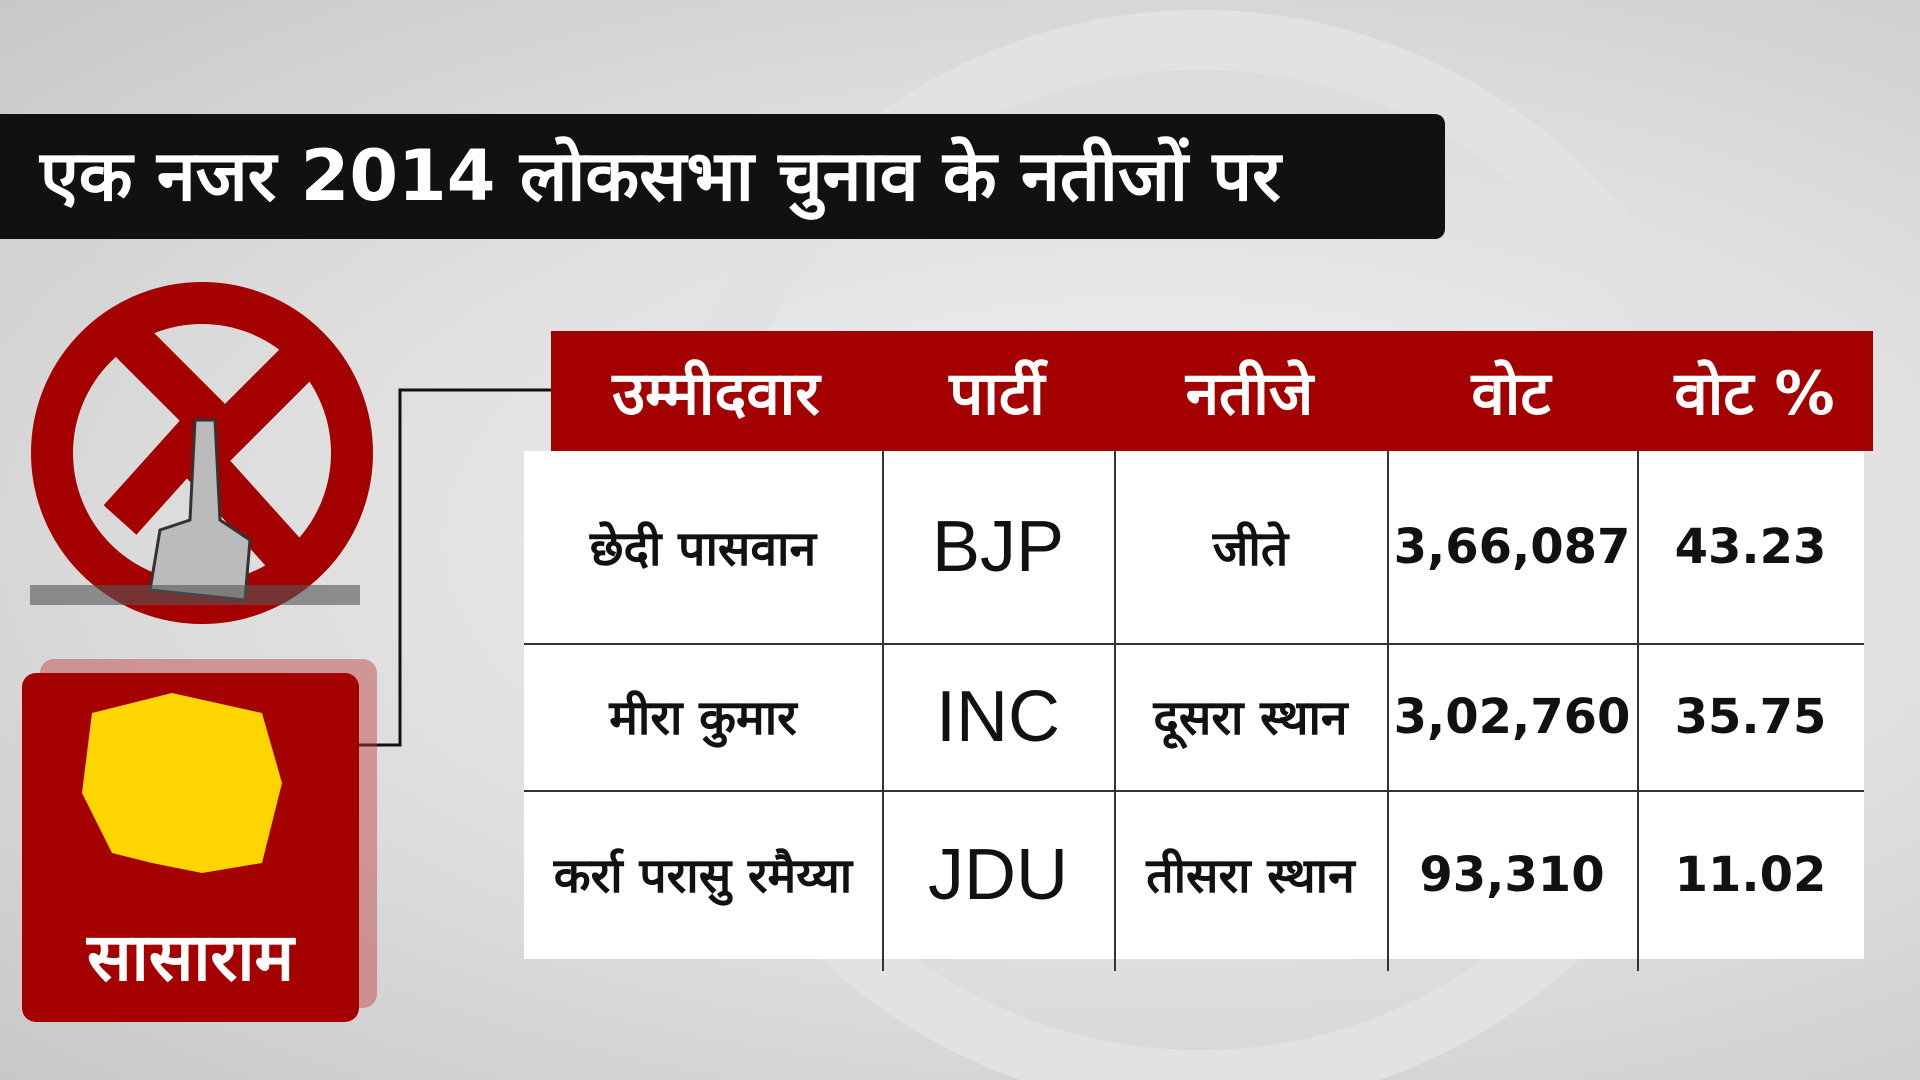 The image size is (1920, 1080). Describe the element at coordinates (1512, 874) in the screenshot. I see `votes: 93,310` at that location.